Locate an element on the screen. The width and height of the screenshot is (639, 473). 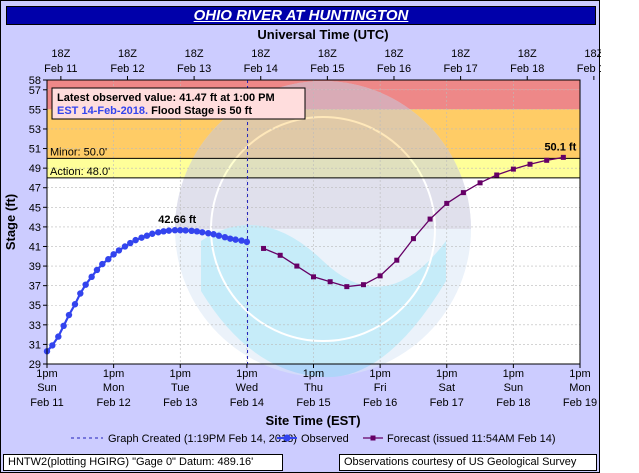
y-tick-label: 57 is located at coordinates (35, 91).